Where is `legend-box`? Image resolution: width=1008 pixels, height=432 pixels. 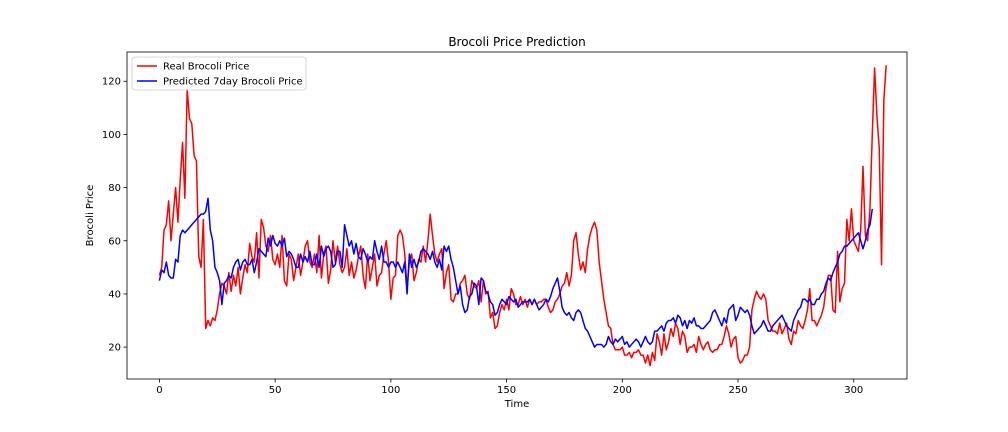 legend-box is located at coordinates (219, 73).